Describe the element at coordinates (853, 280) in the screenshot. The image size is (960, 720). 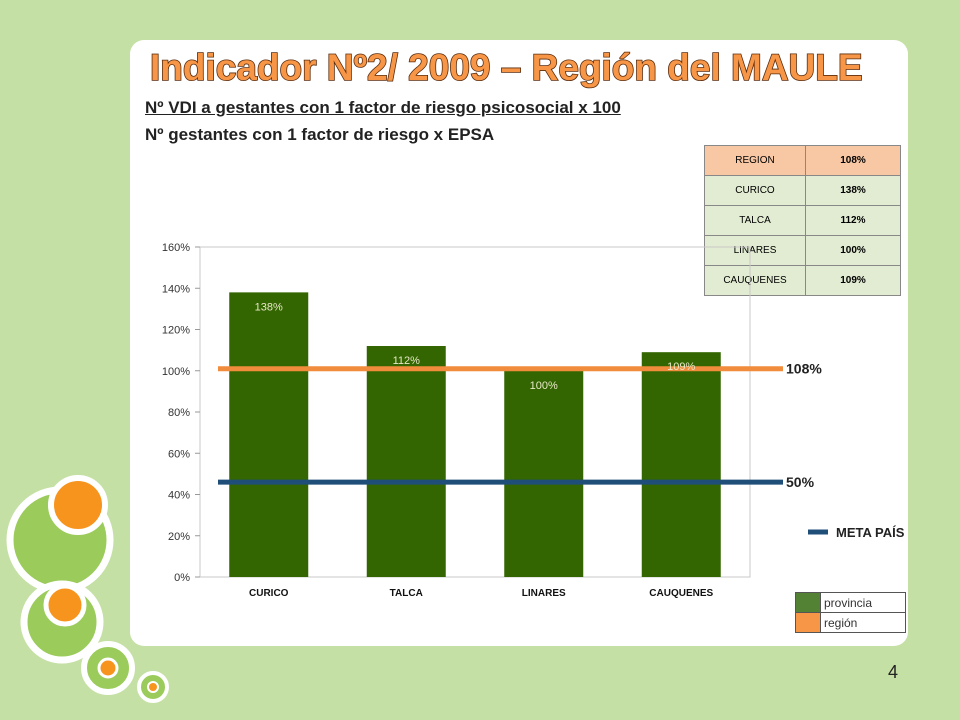
I see `region-table-cell-value: 109%` at that location.